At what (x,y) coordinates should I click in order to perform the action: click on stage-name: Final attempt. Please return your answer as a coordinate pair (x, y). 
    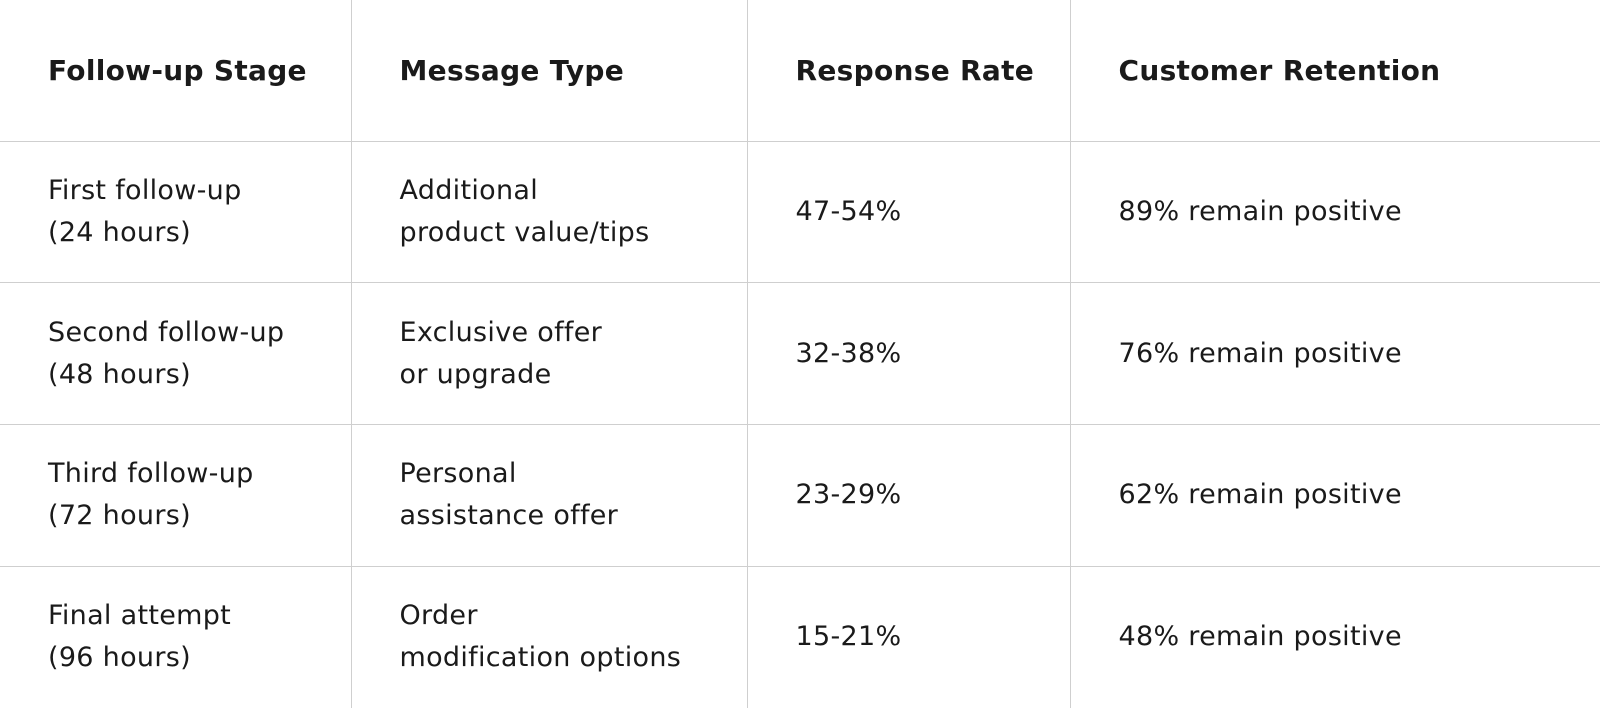
    Looking at the image, I should click on (140, 616).